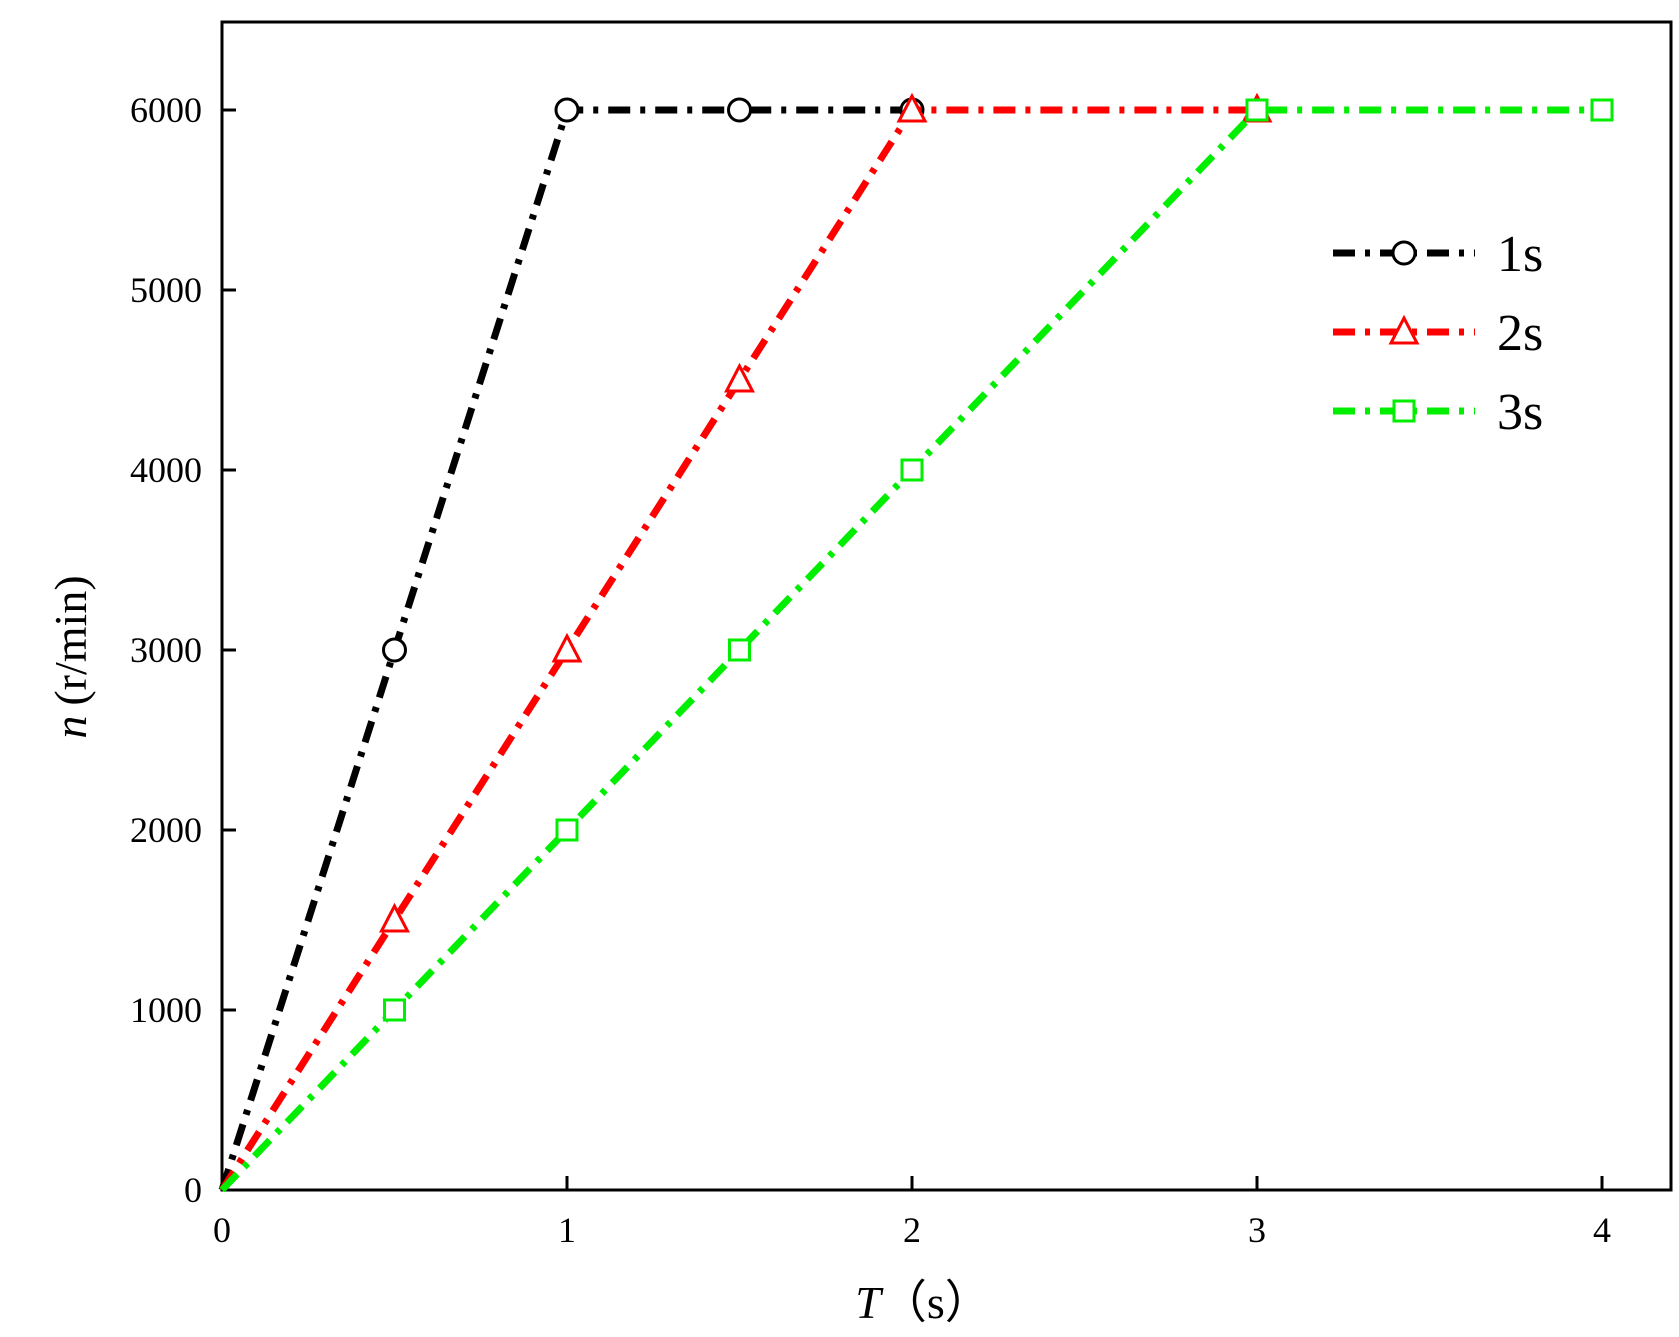  What do you see at coordinates (166, 830) in the screenshot?
I see `y-tick-label: 2000` at bounding box center [166, 830].